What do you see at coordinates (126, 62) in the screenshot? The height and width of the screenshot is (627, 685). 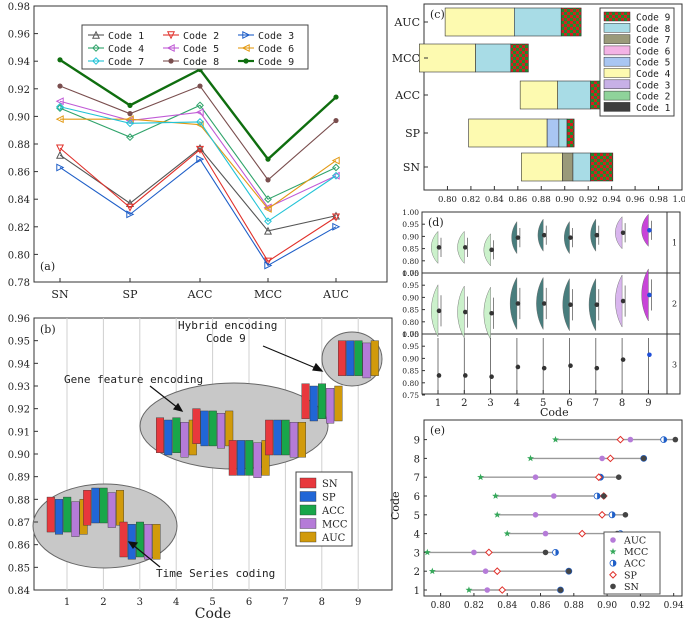 I see `legend-label-code-7: Code 7` at bounding box center [126, 62].